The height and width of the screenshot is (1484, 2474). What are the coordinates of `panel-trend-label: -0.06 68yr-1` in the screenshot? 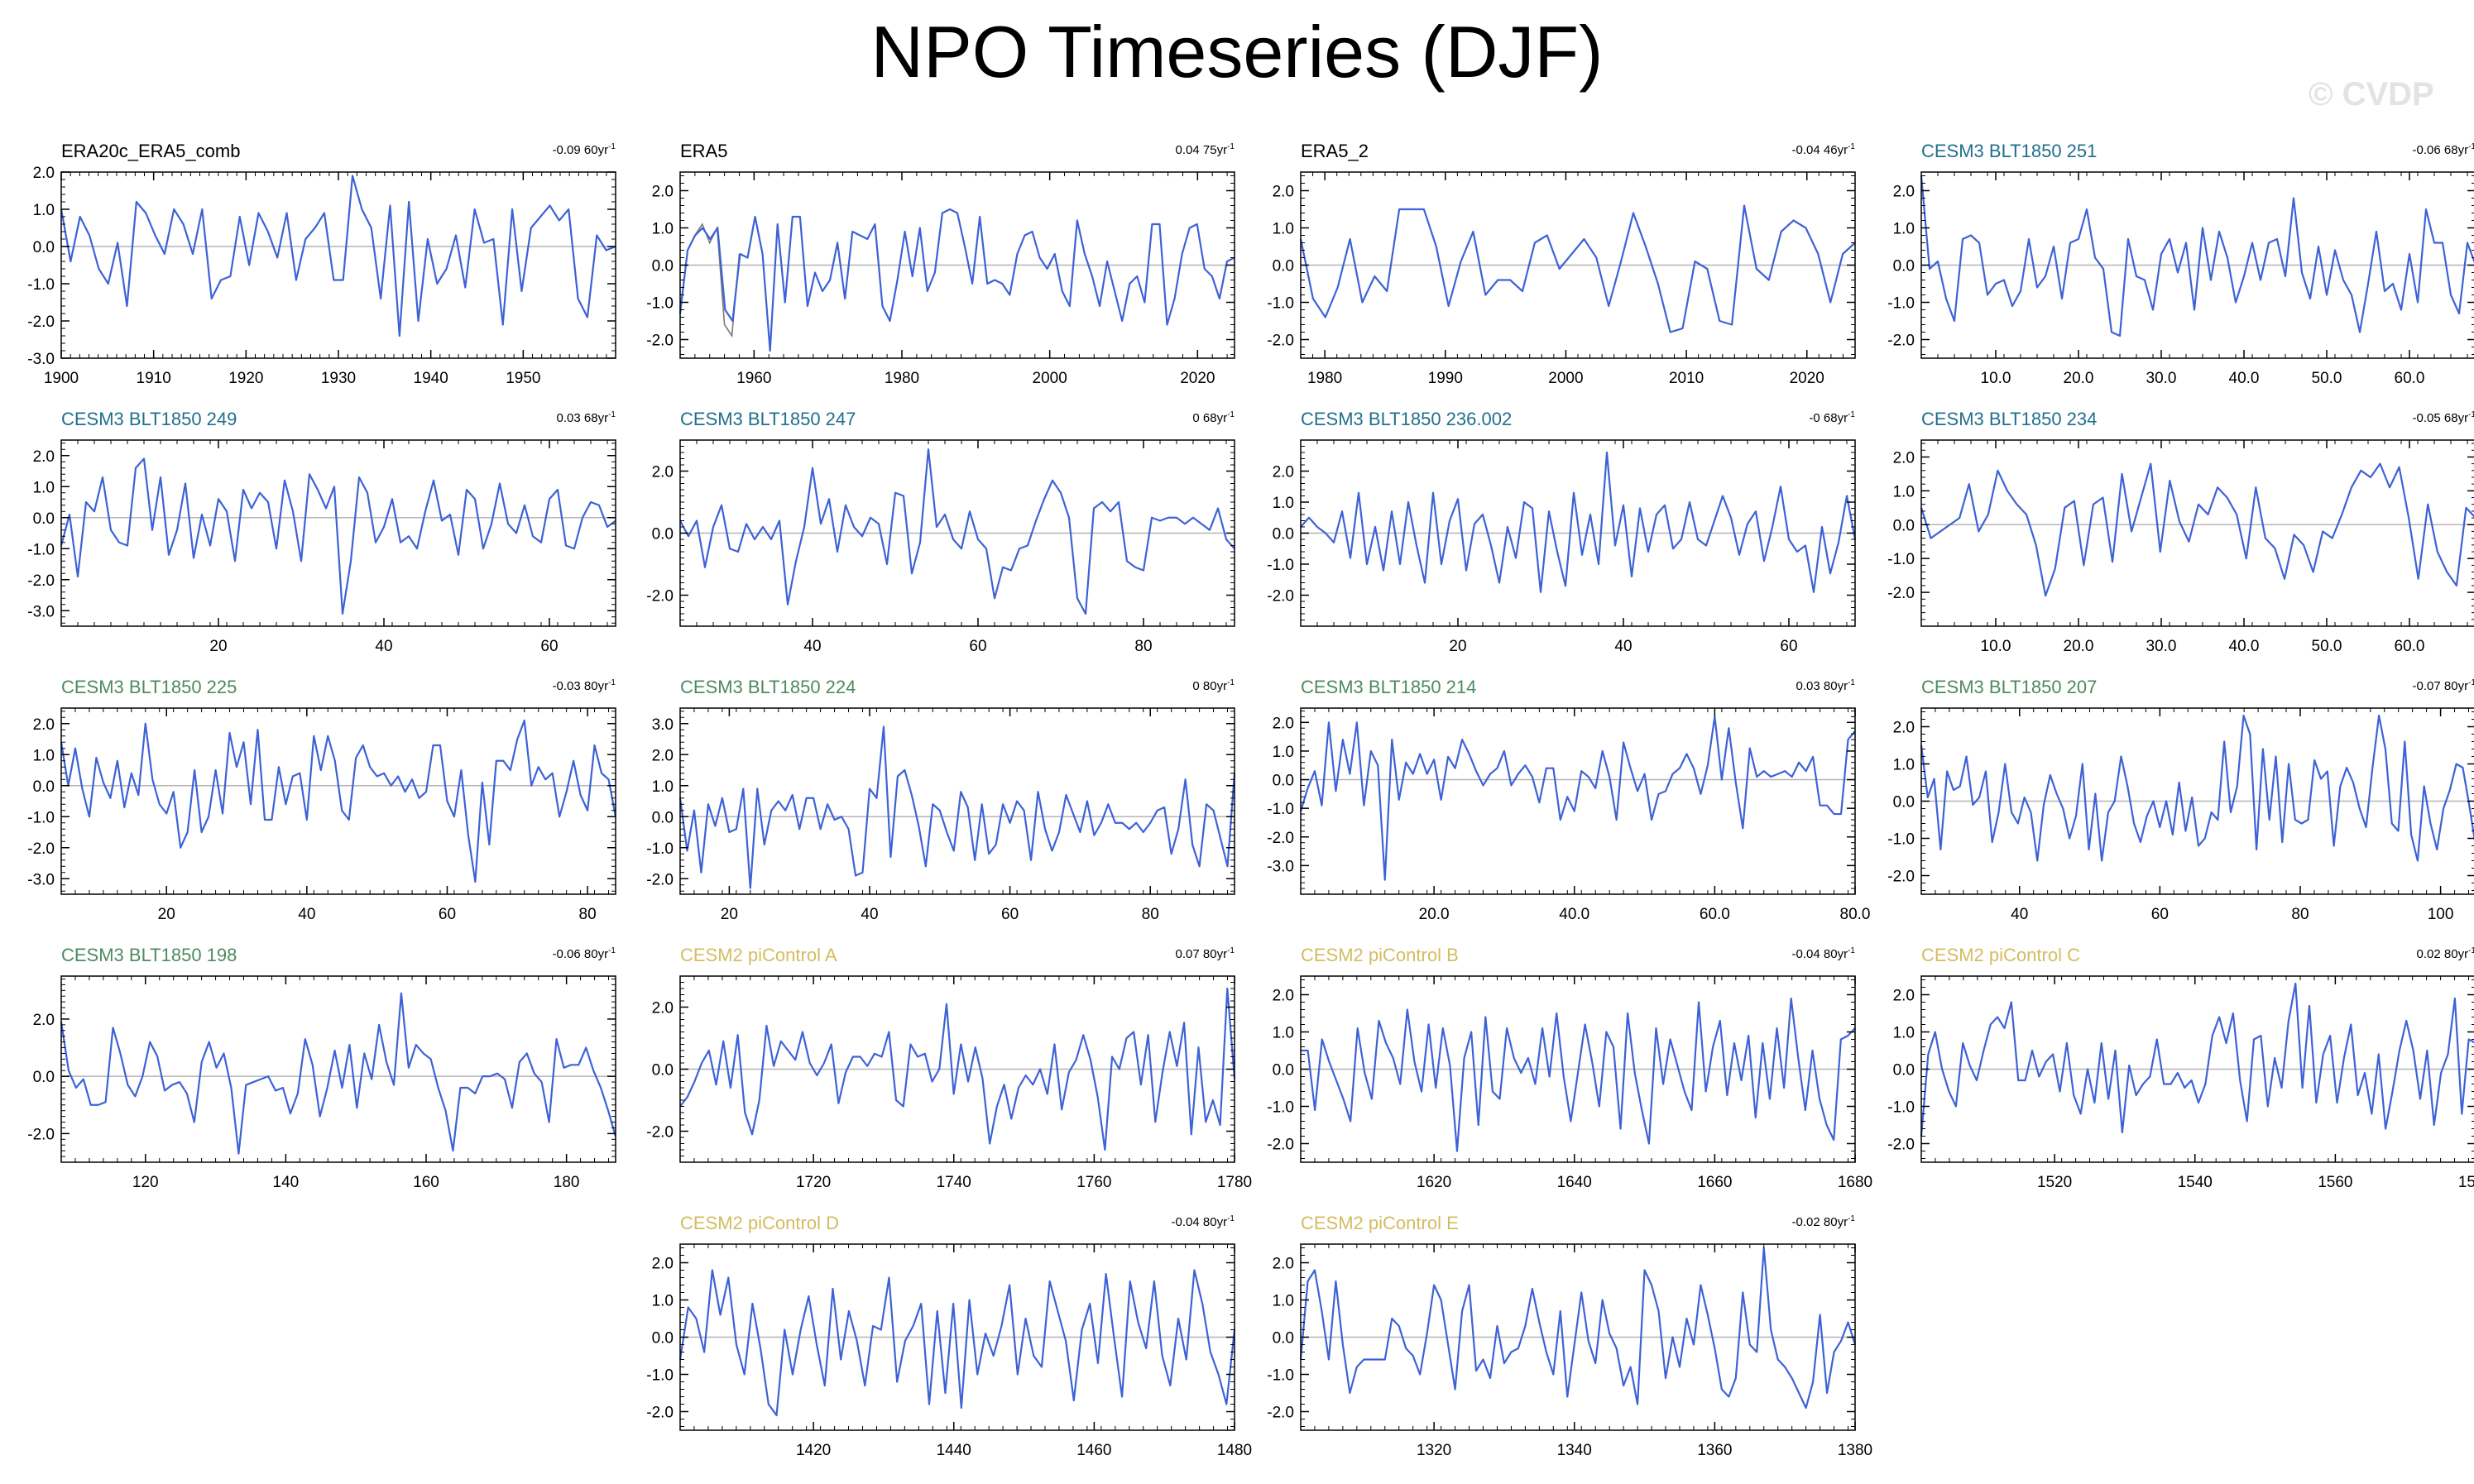 It's located at (2443, 149).